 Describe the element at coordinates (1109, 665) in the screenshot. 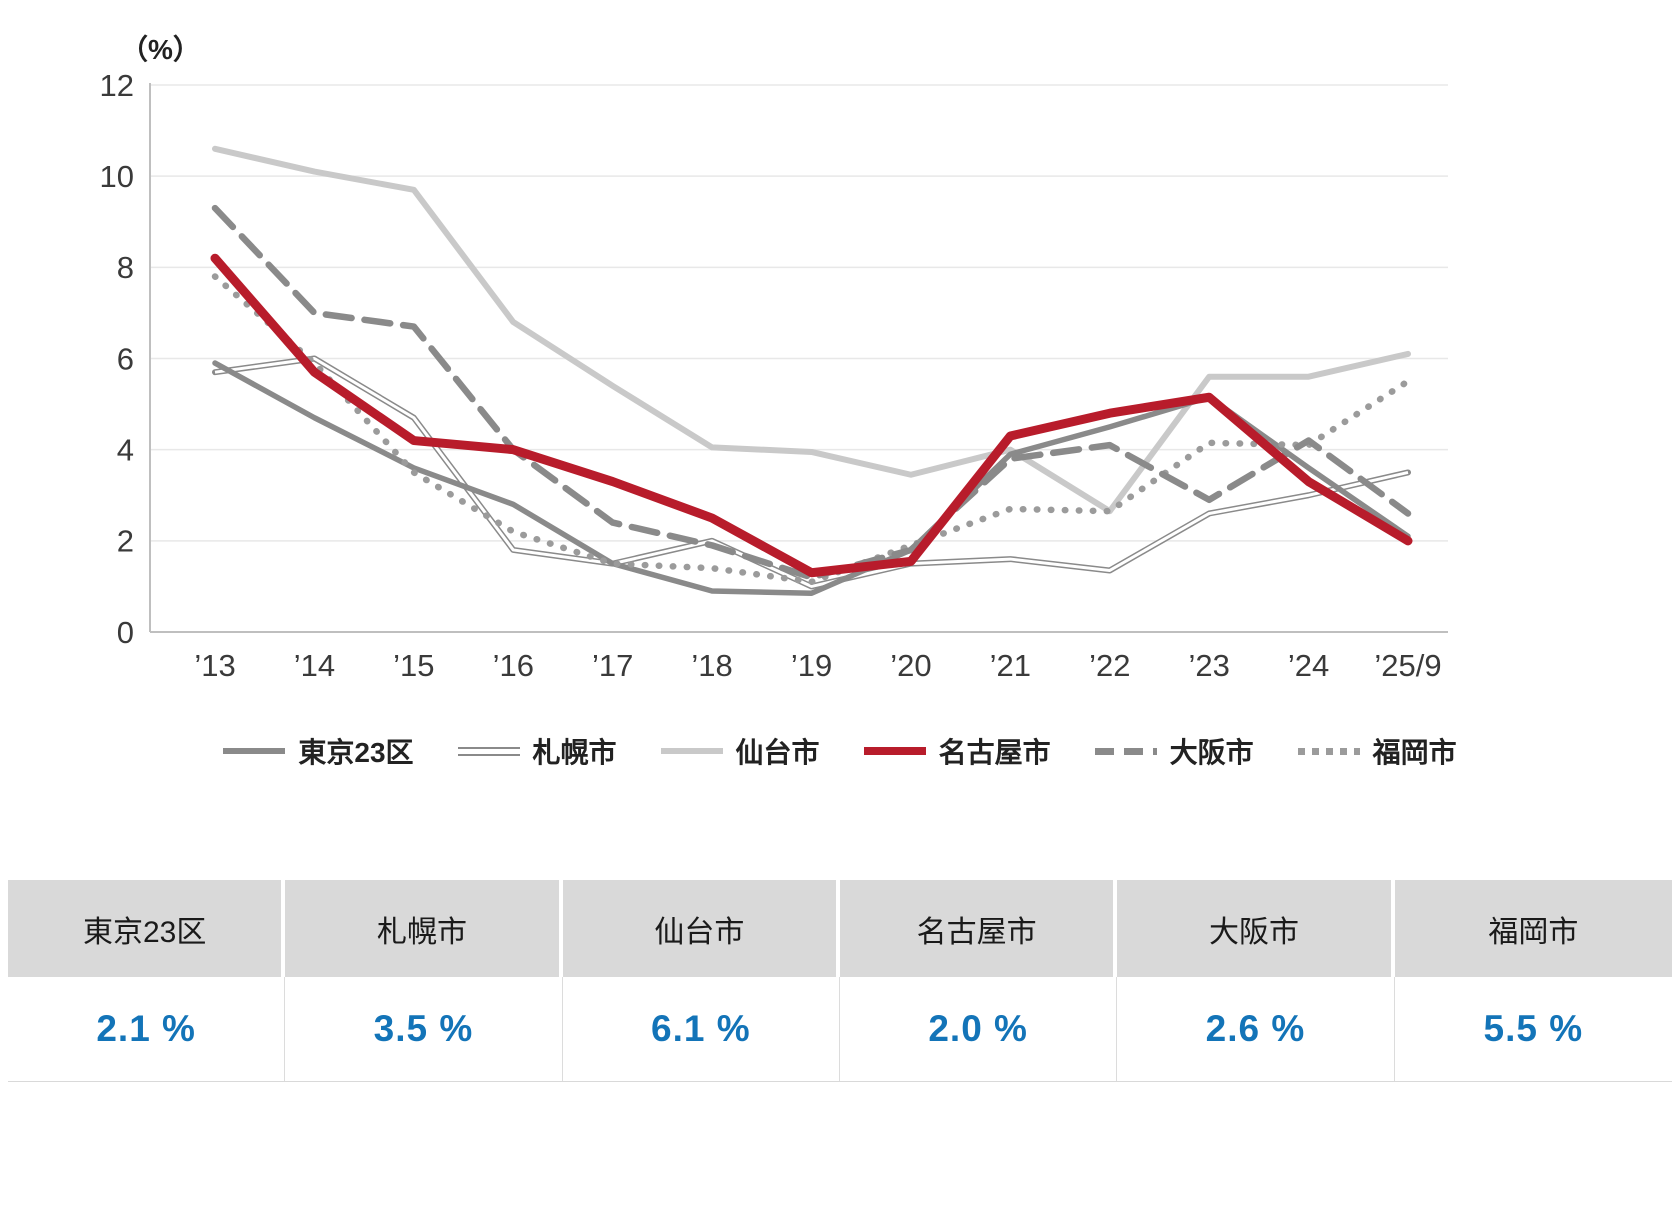

I see `x-tick-label-9: ’22` at that location.